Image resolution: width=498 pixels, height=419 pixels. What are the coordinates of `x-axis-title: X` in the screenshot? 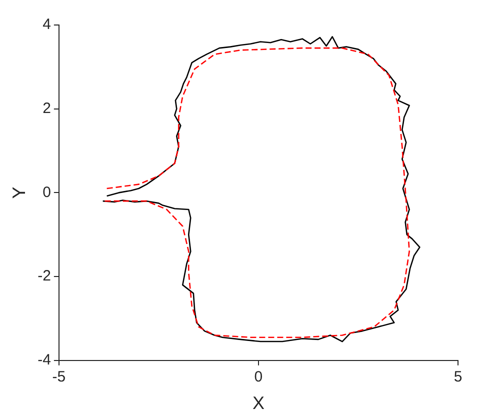 It's located at (258, 403).